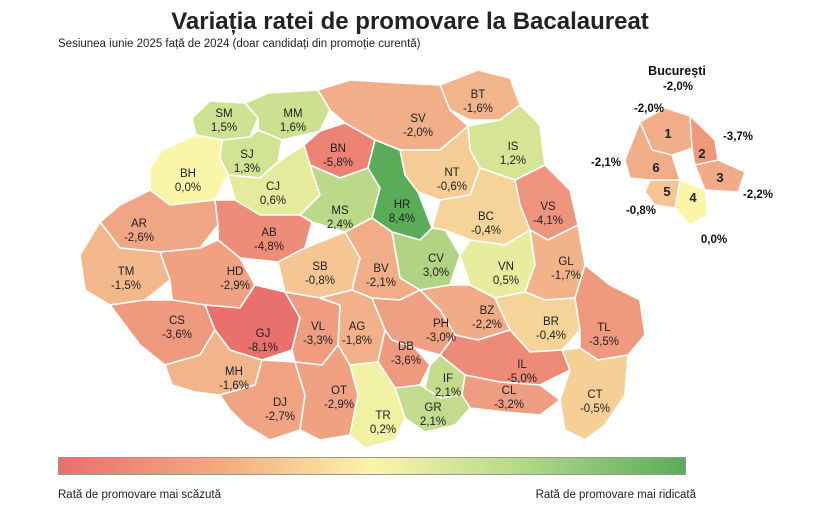  Describe the element at coordinates (701, 153) in the screenshot. I see `sector-number-2: 2` at that location.